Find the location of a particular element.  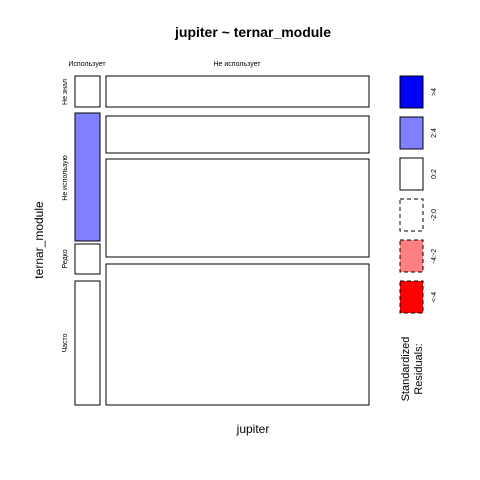

x-category-label-0: Использует is located at coordinates (87, 64).